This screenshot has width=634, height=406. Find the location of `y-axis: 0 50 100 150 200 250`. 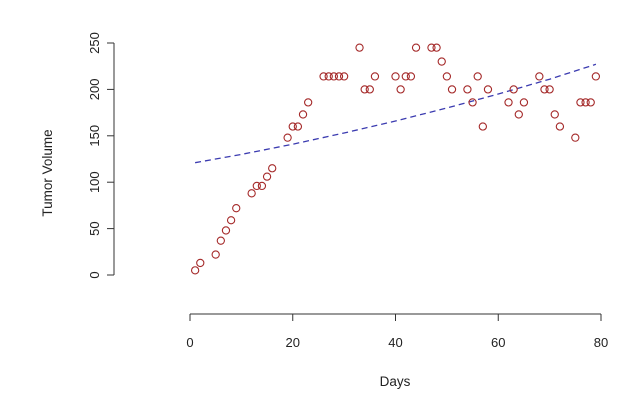

y-axis: 0 50 100 150 200 250 is located at coordinates (101, 155).